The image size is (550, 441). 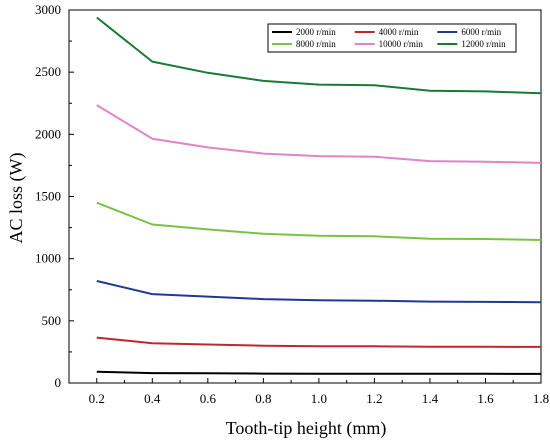 What do you see at coordinates (16, 198) in the screenshot?
I see `y-axis-title: AC loss (W)` at bounding box center [16, 198].